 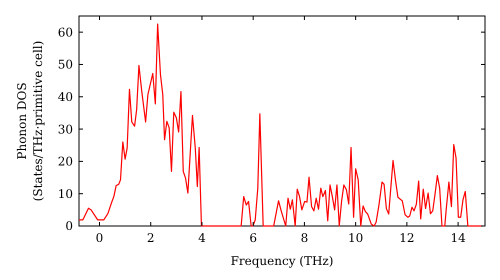 I want to click on x-tick-label: 14, so click(x=458, y=238).